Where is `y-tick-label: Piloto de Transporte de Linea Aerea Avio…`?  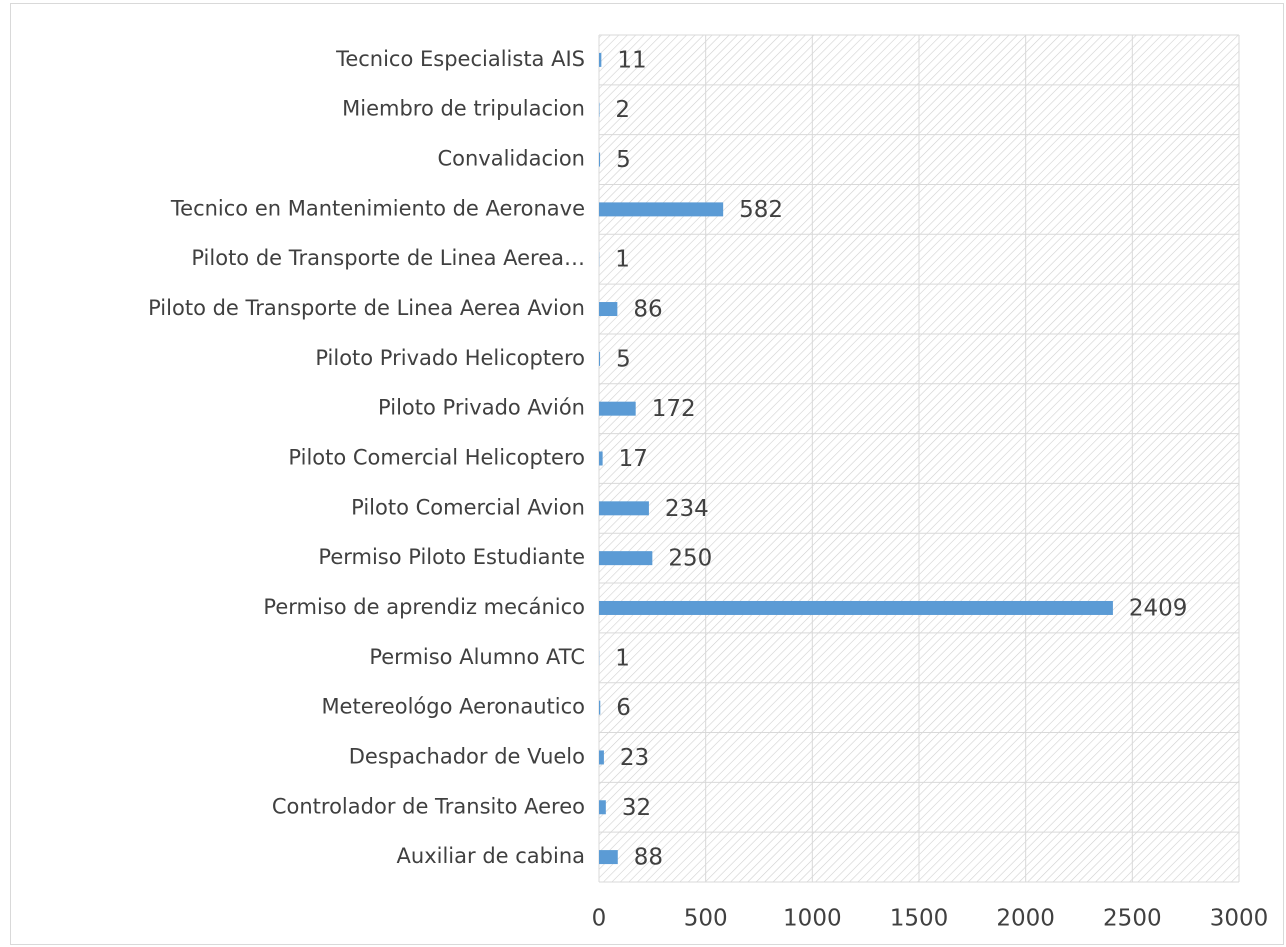 y-tick-label: Piloto de Transporte de Linea Aerea Avio… is located at coordinates (366, 308).